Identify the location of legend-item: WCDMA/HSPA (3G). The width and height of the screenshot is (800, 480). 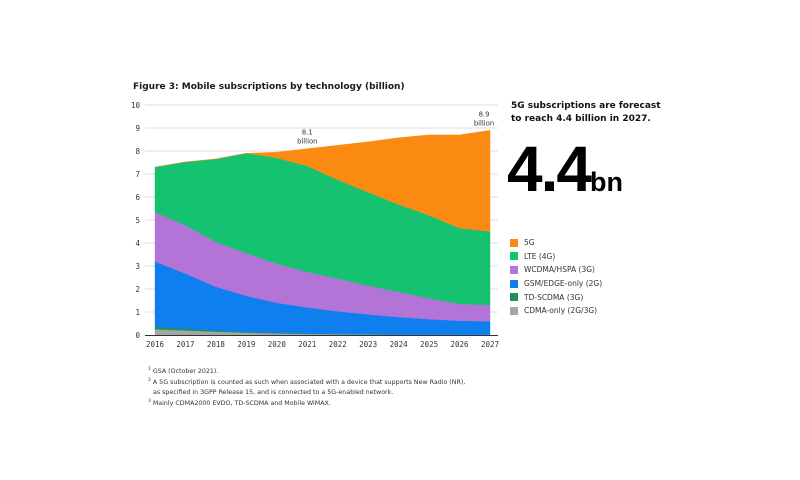
(556, 270).